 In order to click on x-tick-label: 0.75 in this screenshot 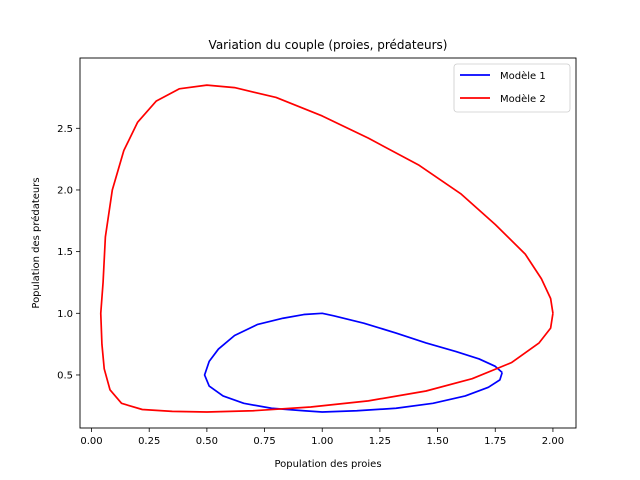, I will do `click(264, 441)`.